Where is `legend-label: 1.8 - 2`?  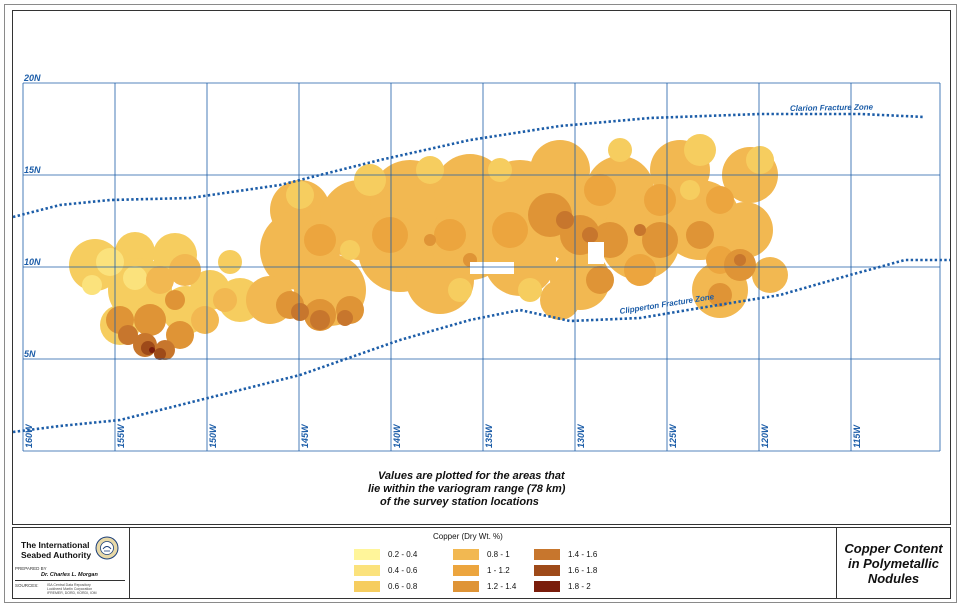
legend-label: 1.8 - 2 is located at coordinates (579, 586).